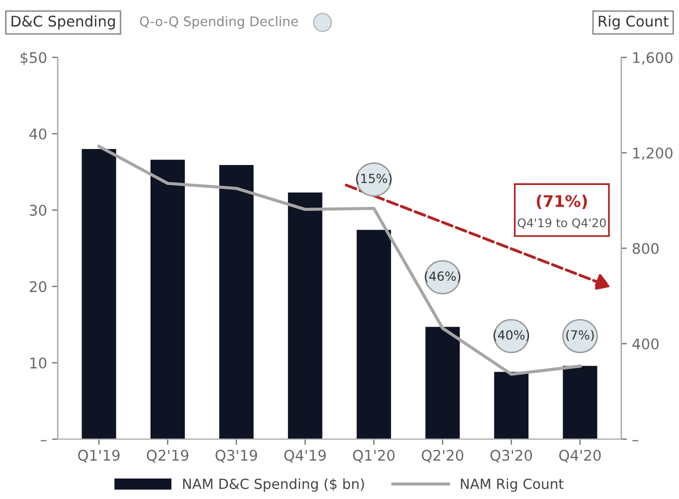  Describe the element at coordinates (99, 456) in the screenshot. I see `x-tick-label: Q1'19` at that location.